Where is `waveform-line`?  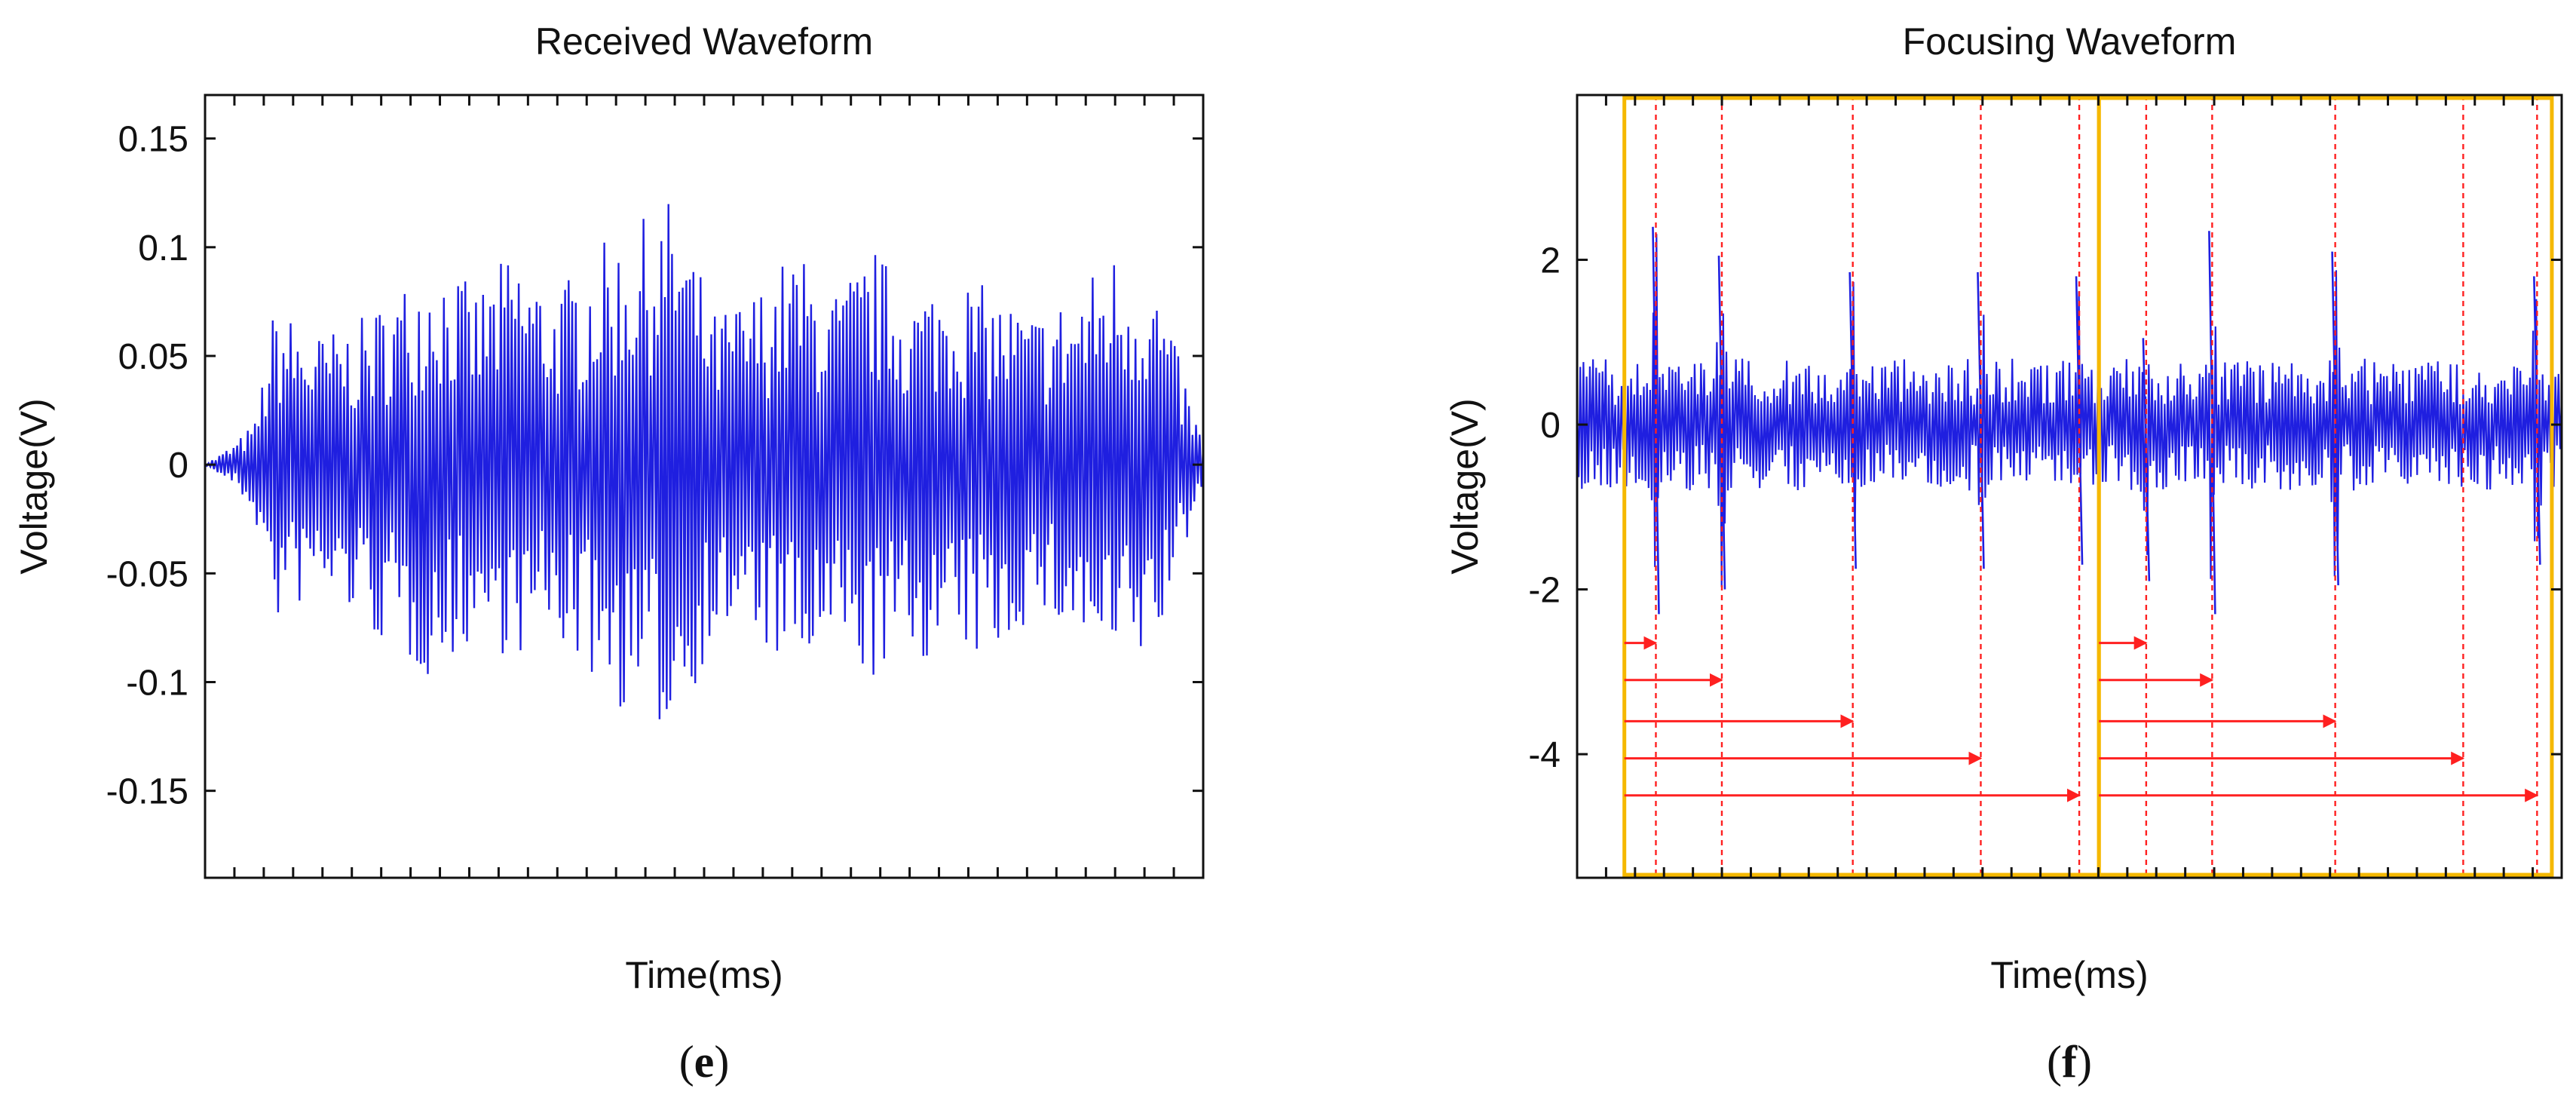 waveform-line is located at coordinates (2069, 411).